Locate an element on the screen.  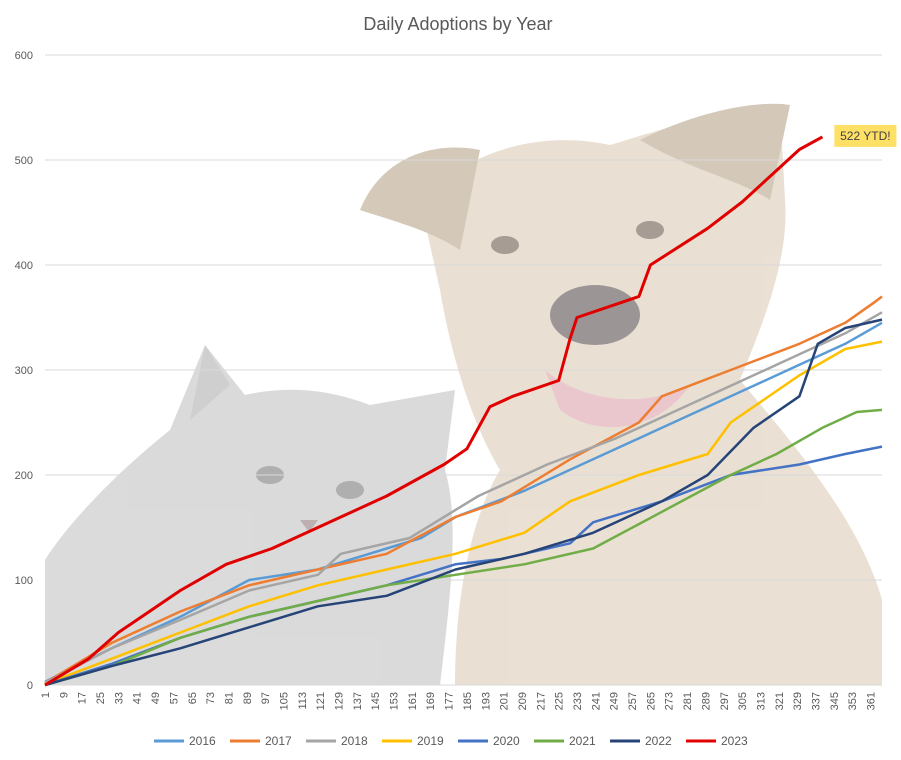
x-tick-label: 105 is located at coordinates (284, 701).